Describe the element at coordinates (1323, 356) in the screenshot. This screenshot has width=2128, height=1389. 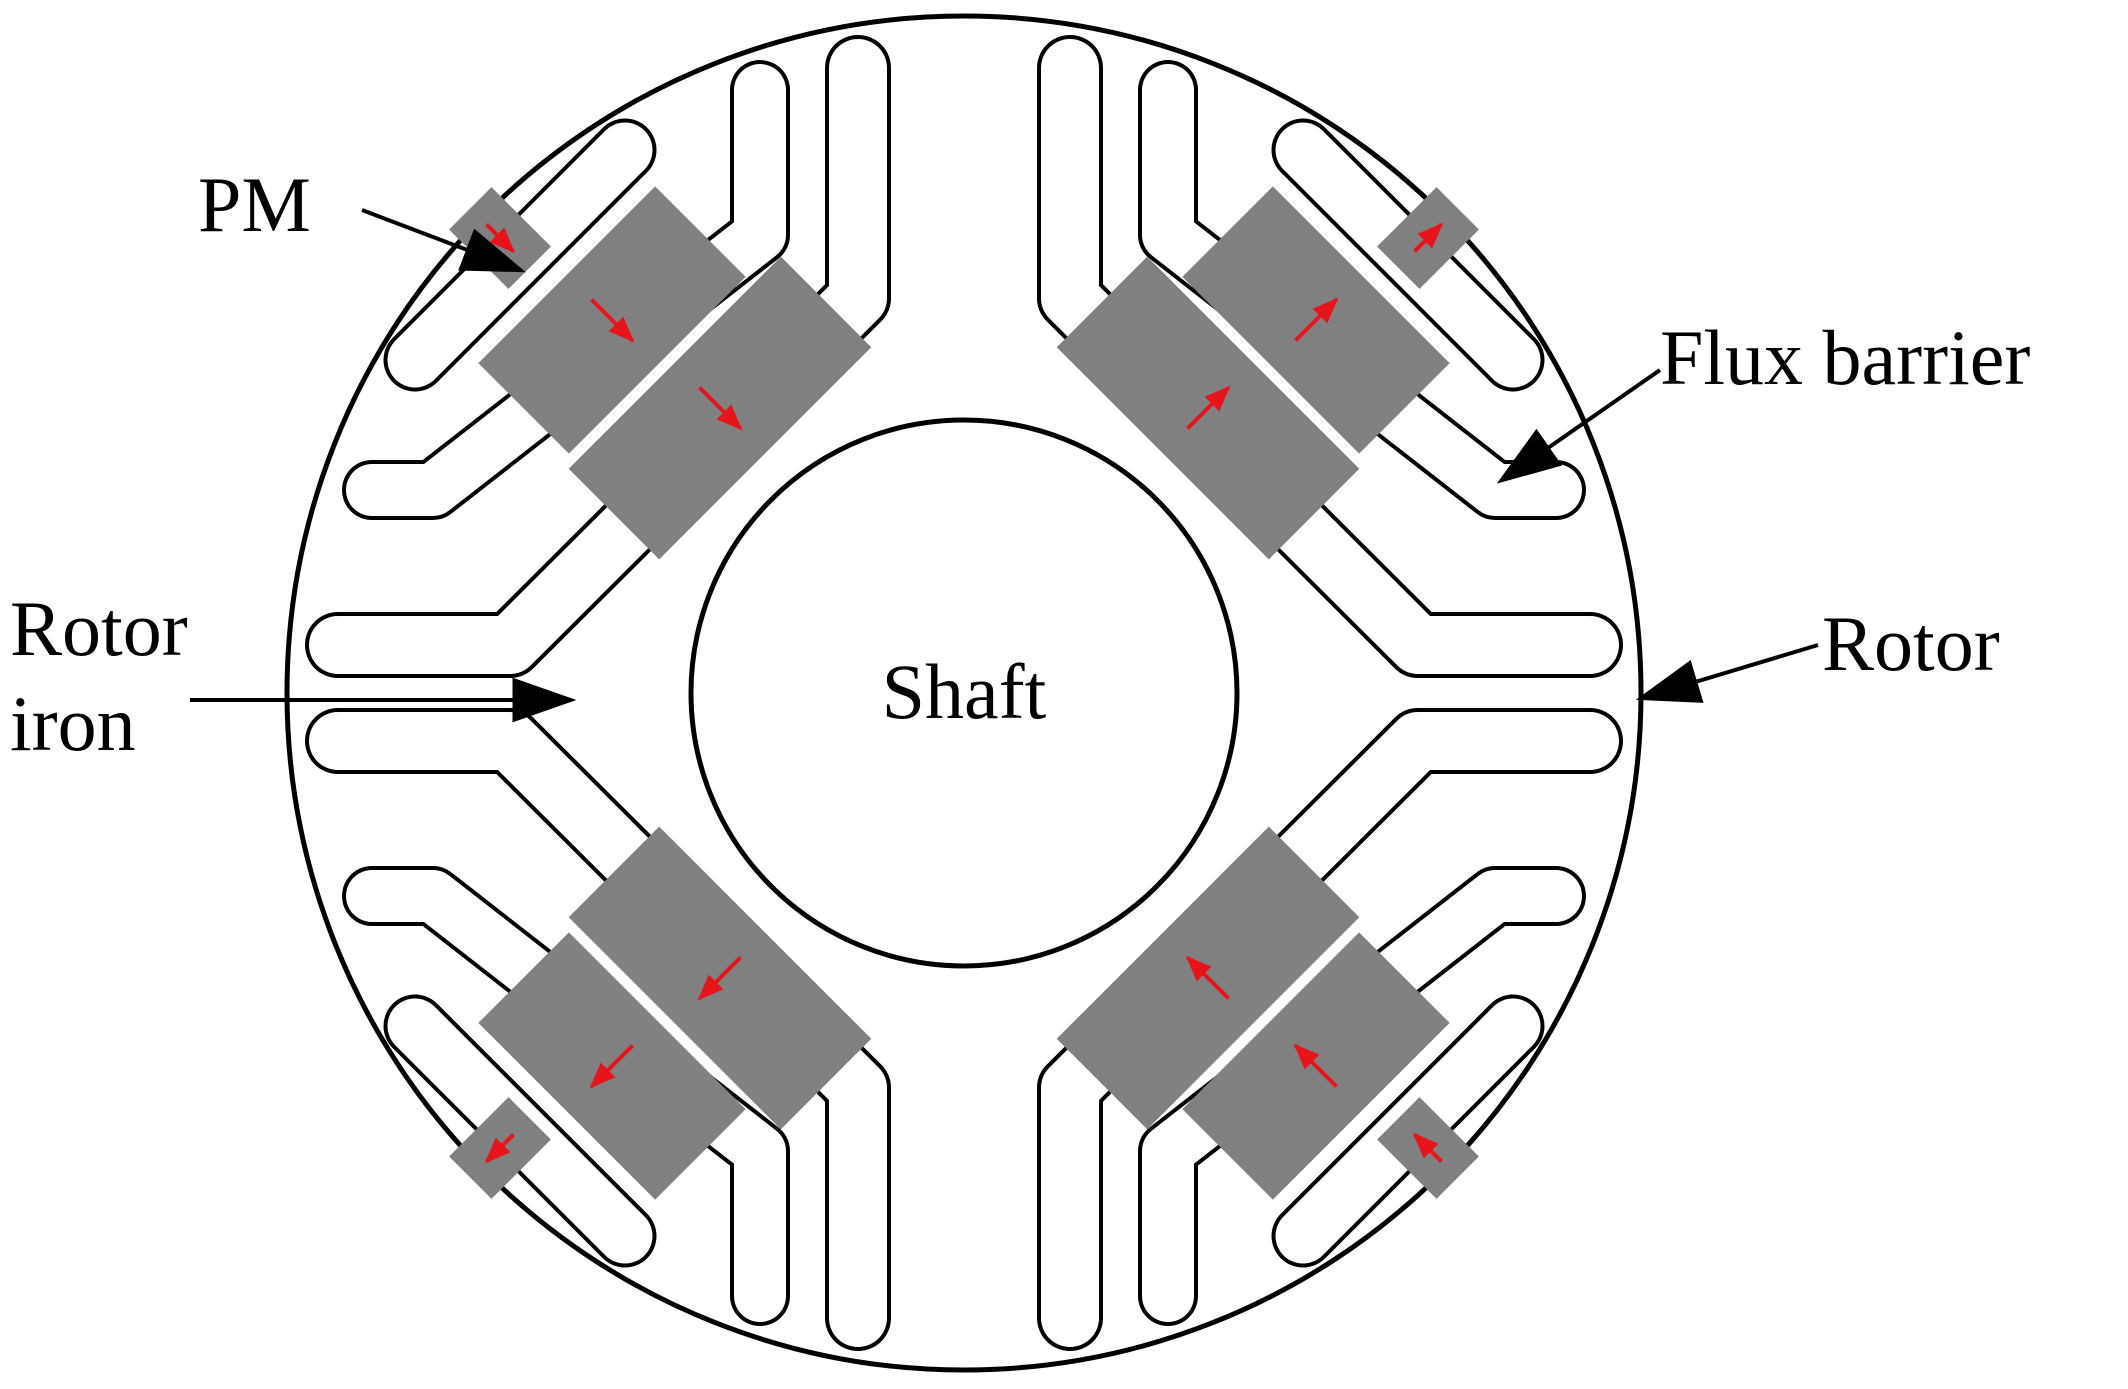
I see `rotor-pole-top-right` at that location.